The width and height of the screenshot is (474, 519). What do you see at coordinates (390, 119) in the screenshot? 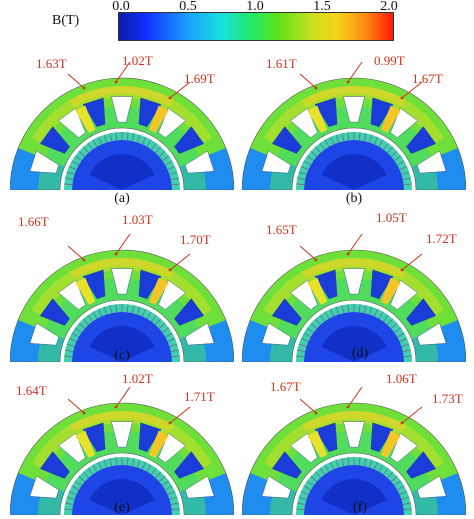
I see `saturated-tooth` at bounding box center [390, 119].